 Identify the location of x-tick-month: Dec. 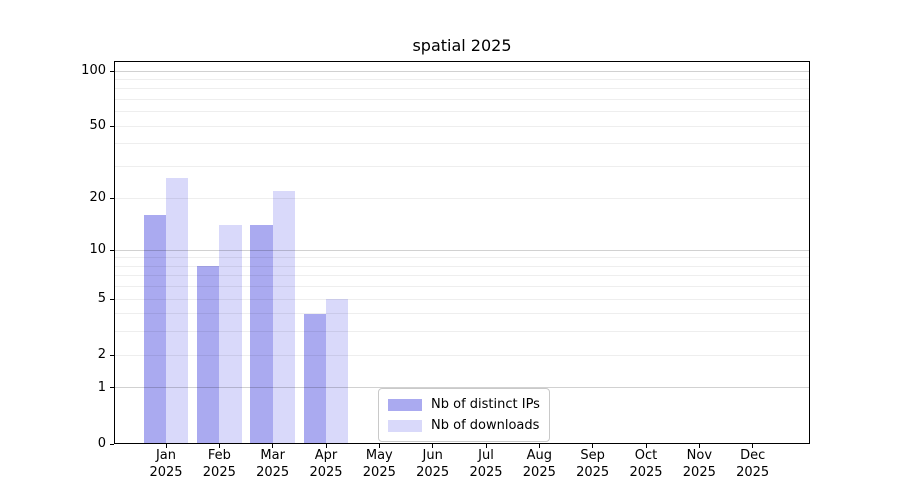
(753, 455).